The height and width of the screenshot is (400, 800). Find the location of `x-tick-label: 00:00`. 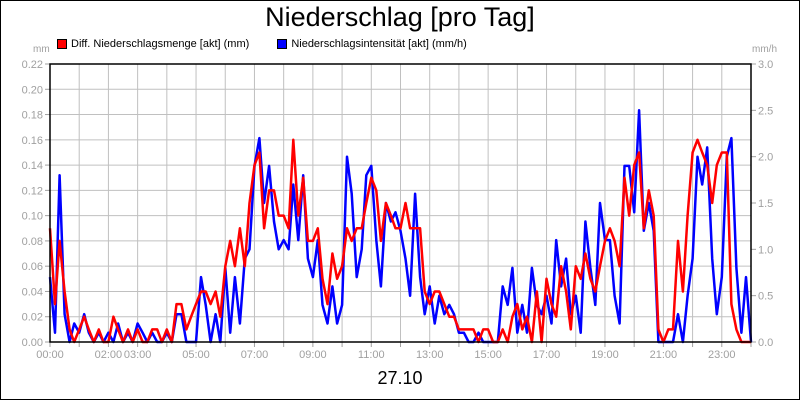

x-tick-label: 00:00 is located at coordinates (50, 355).